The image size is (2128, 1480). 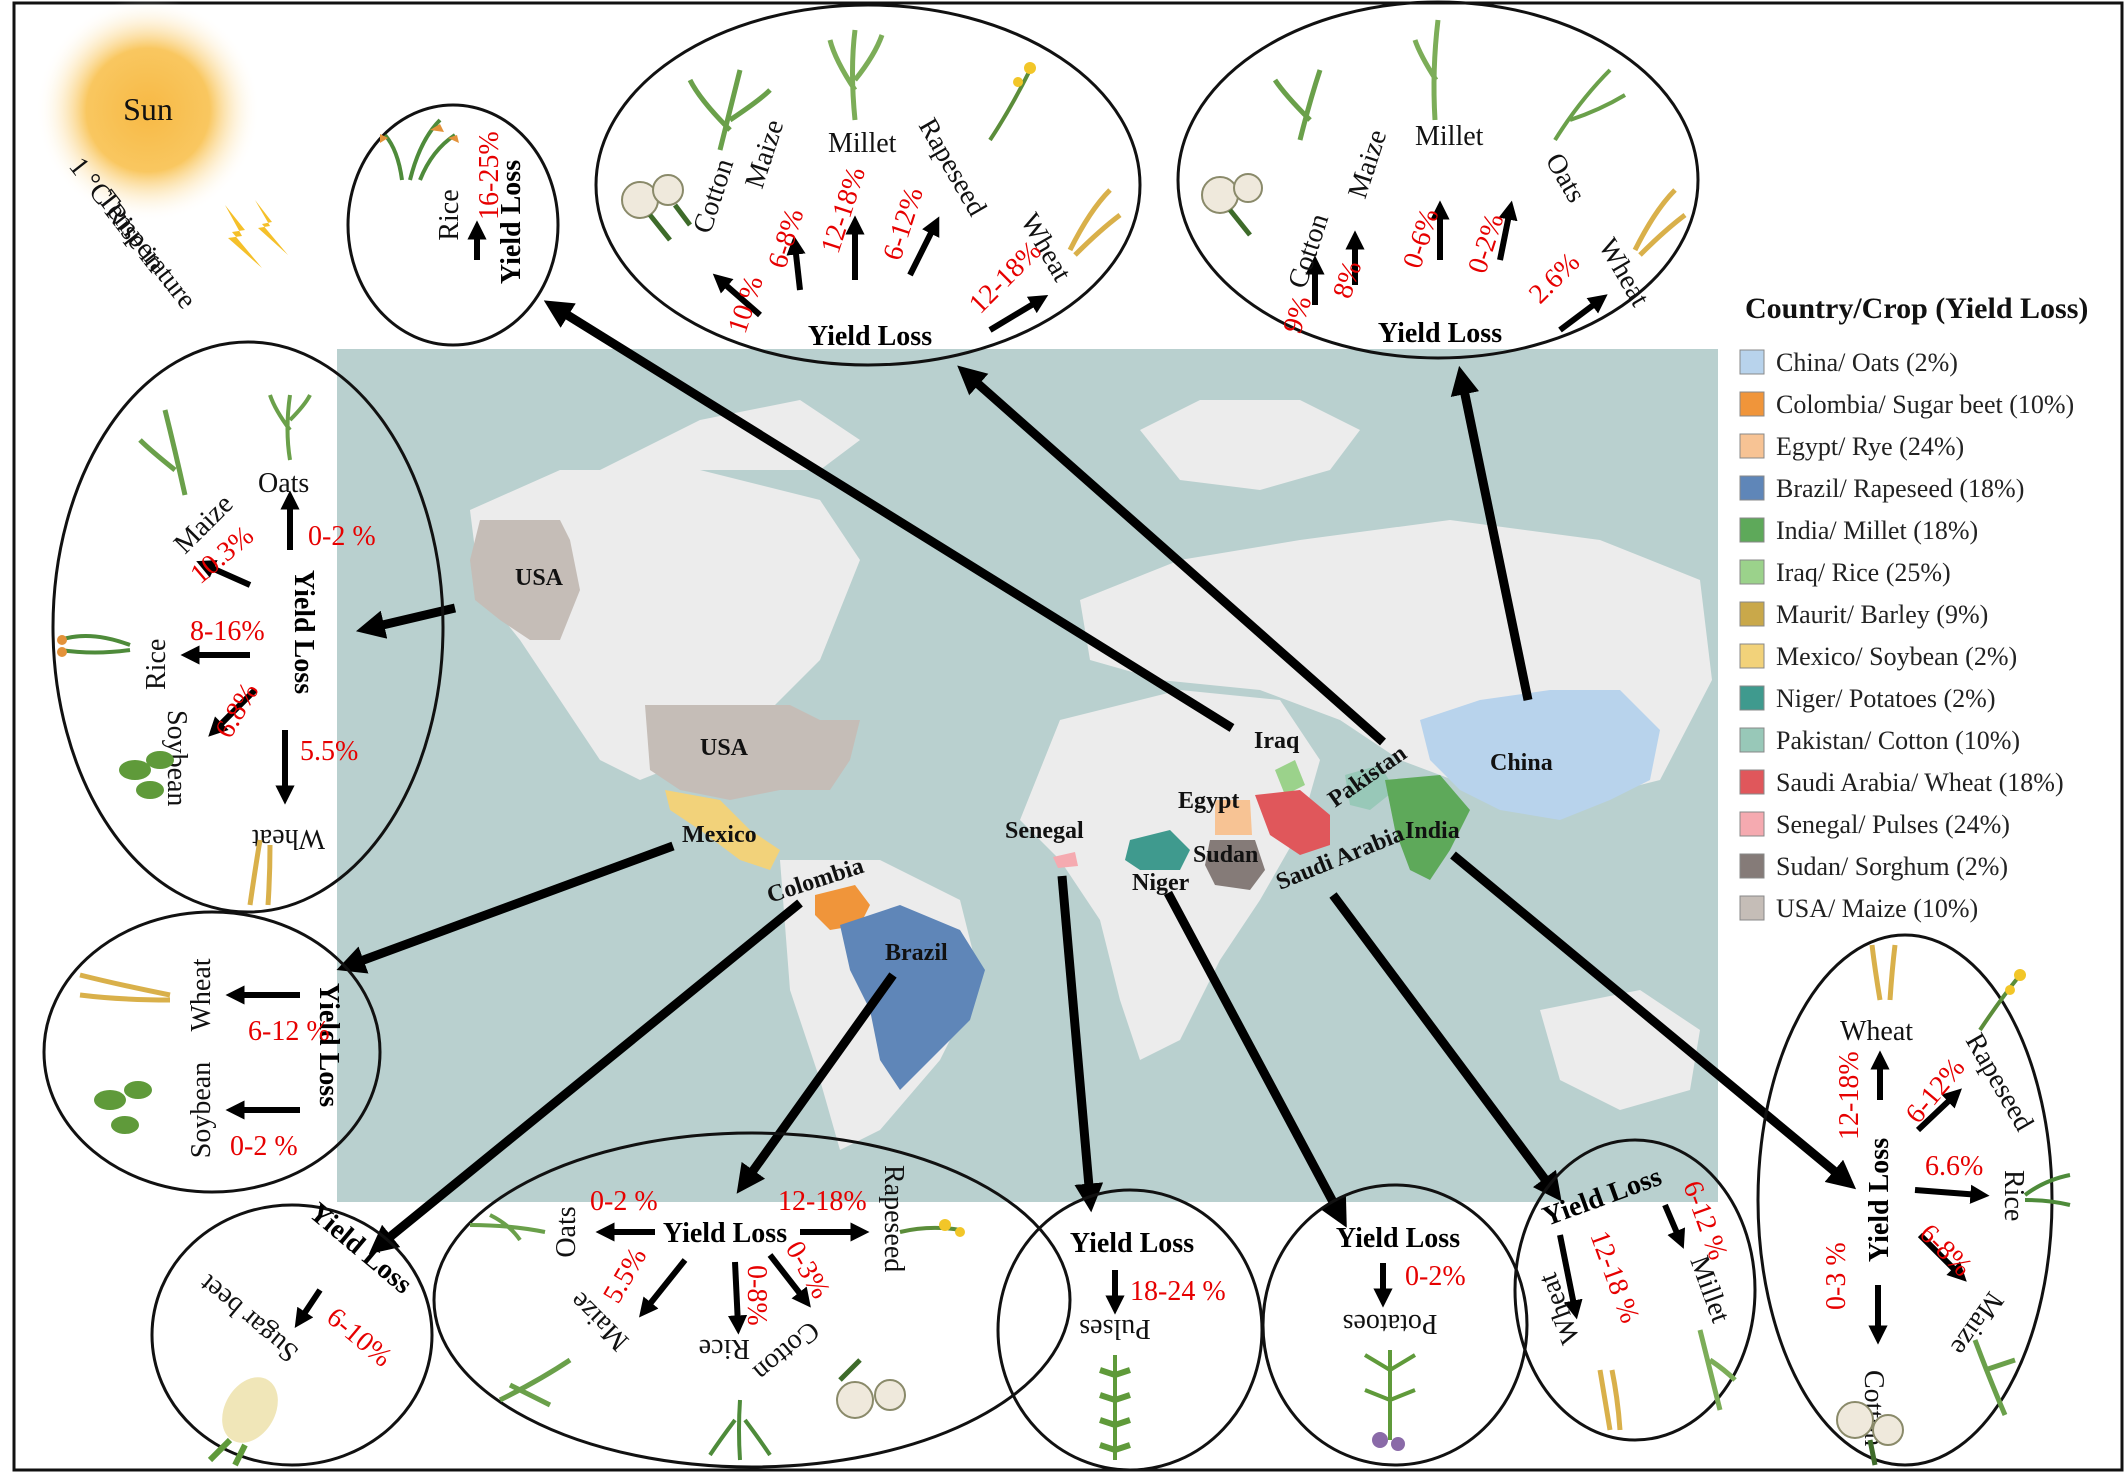 What do you see at coordinates (713, 196) in the screenshot?
I see `crop-label: Cotton` at bounding box center [713, 196].